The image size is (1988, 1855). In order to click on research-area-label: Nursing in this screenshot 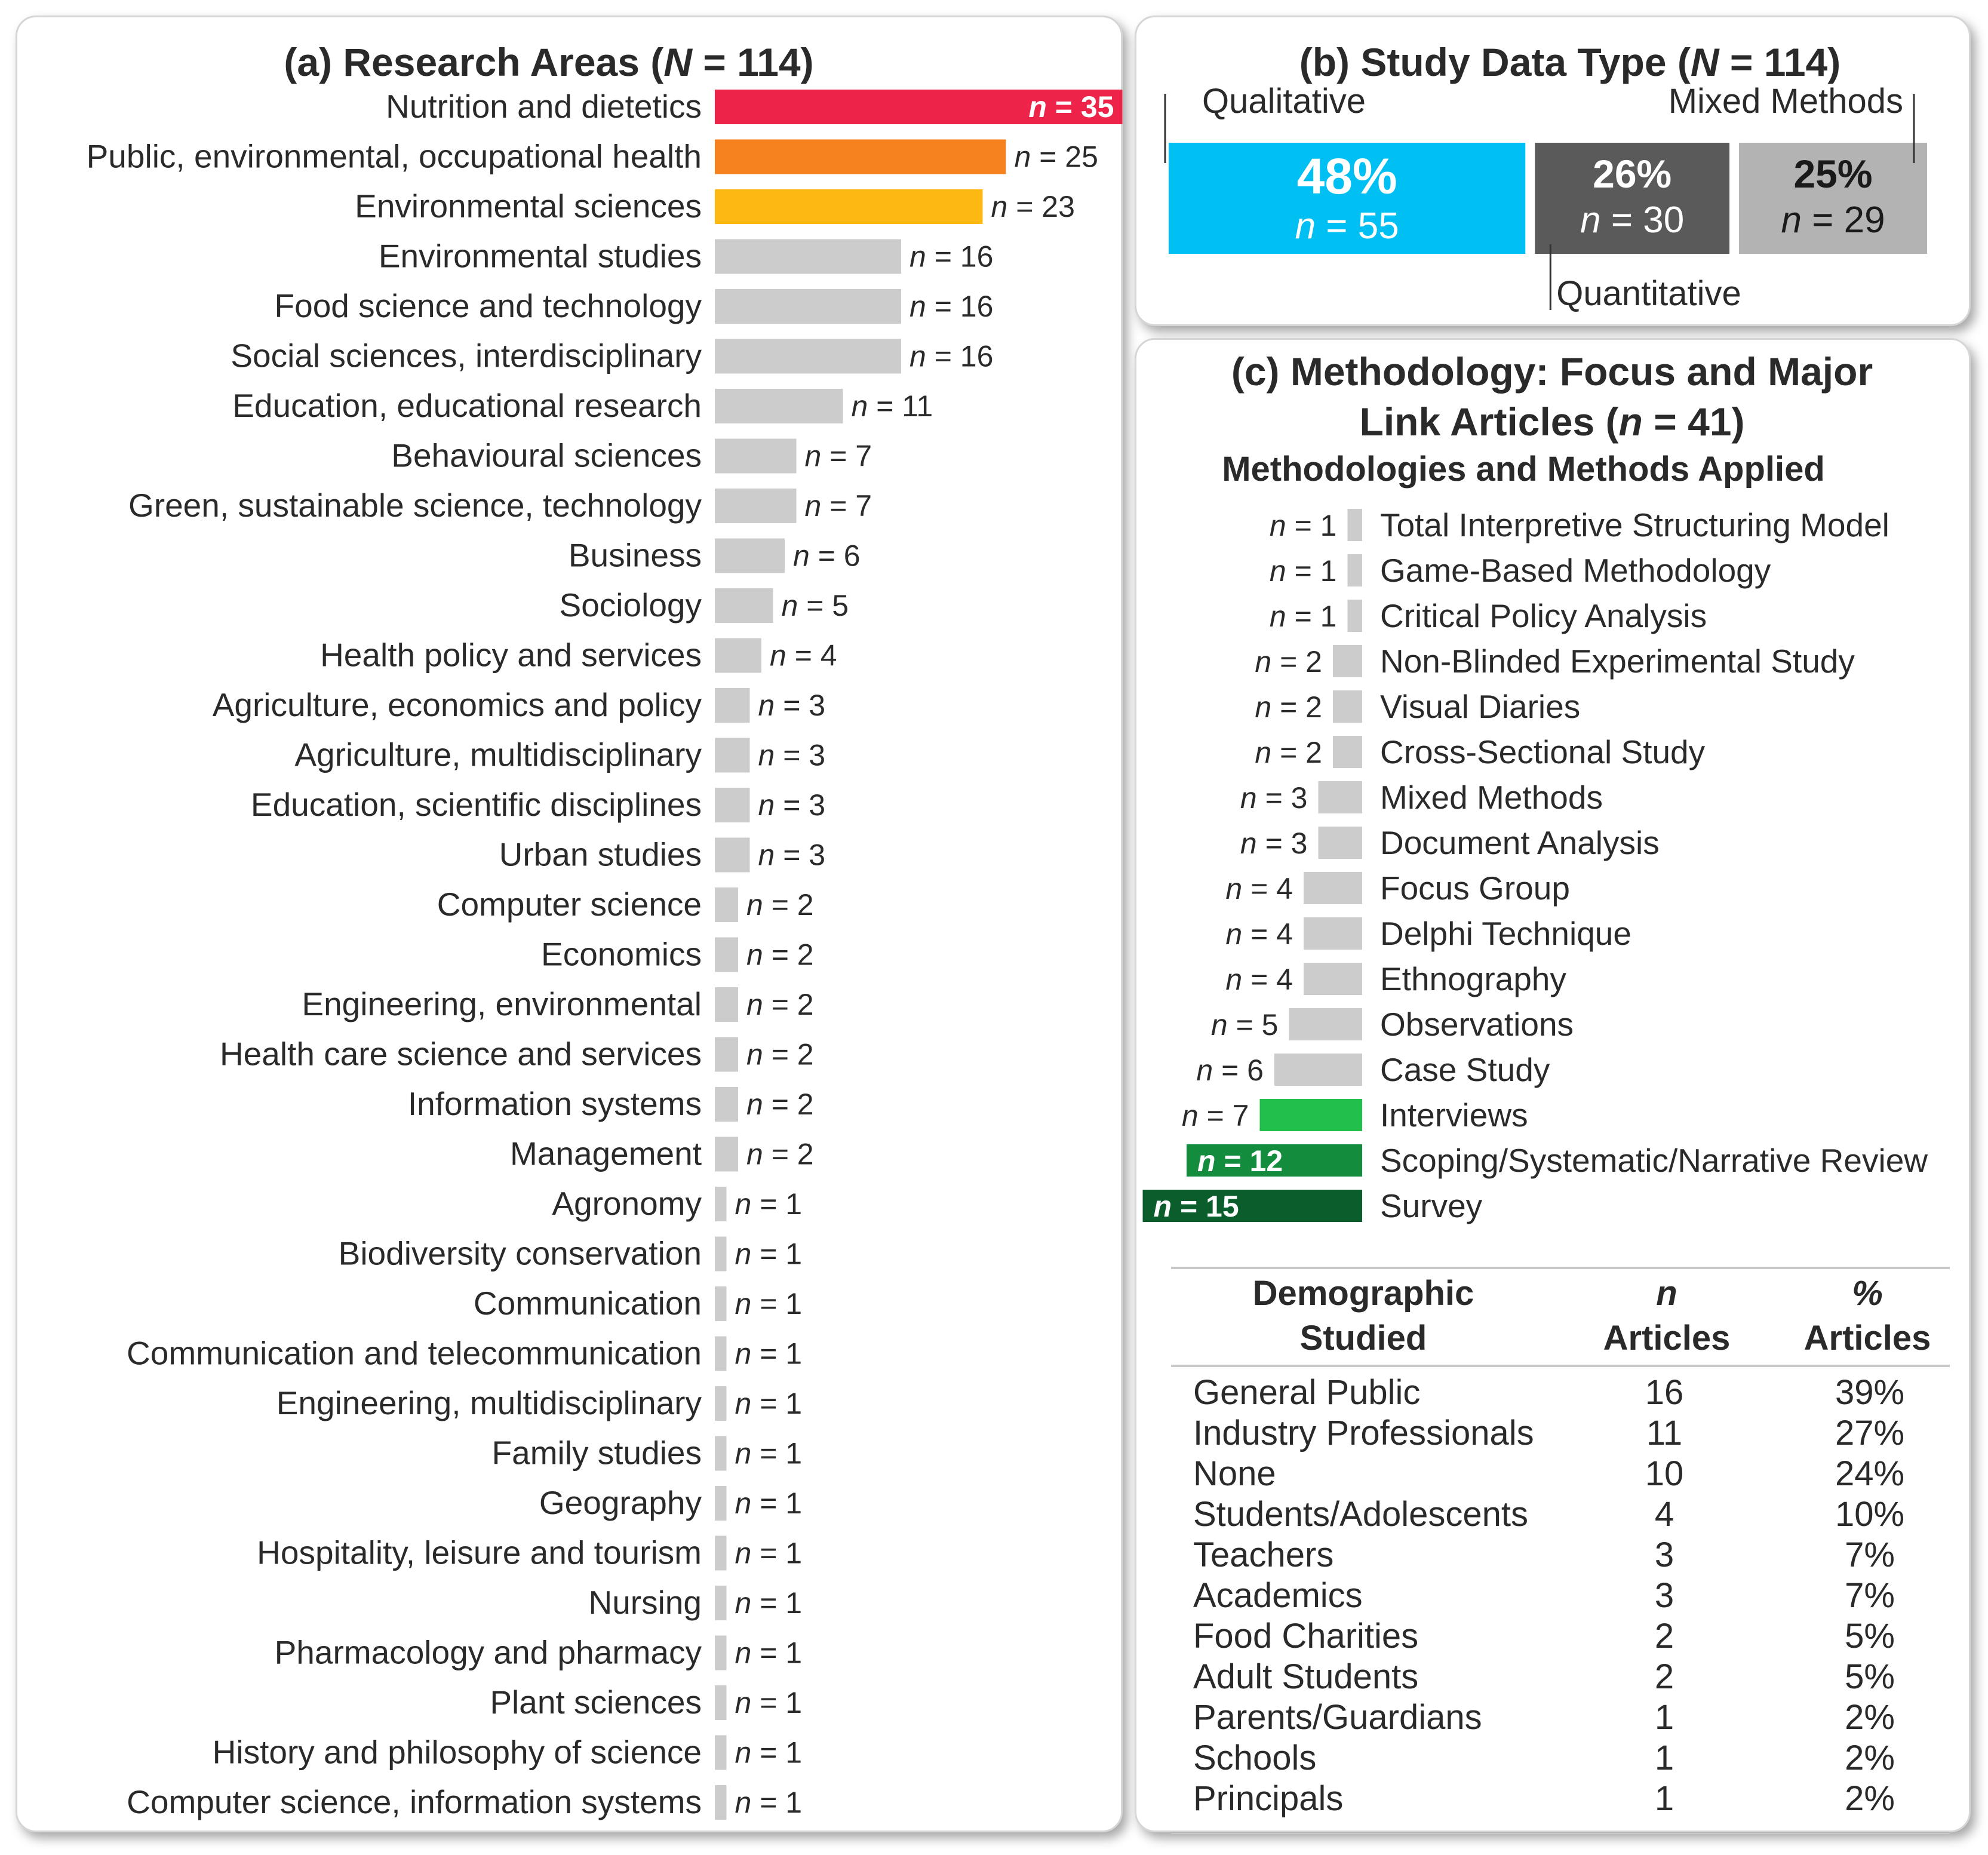, I will do `click(645, 1602)`.